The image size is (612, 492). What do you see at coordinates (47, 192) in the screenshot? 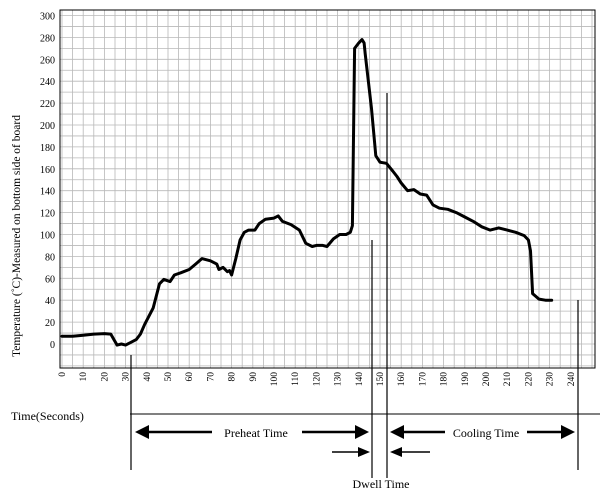
I see `y-tick-label: 140` at bounding box center [47, 192].